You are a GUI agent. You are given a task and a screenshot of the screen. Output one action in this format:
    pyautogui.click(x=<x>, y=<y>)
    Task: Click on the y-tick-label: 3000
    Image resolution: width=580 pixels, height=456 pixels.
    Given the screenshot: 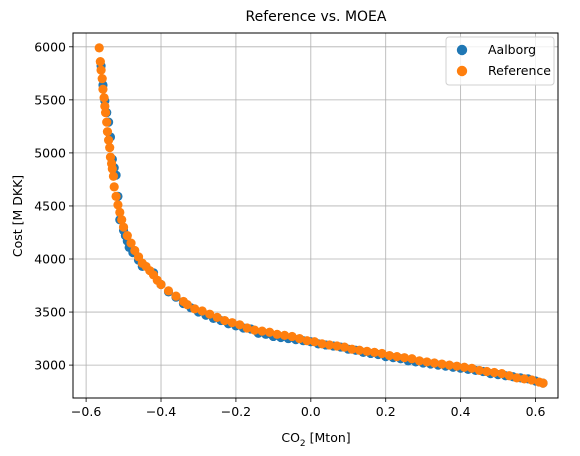 What is the action you would take?
    pyautogui.click(x=50, y=365)
    